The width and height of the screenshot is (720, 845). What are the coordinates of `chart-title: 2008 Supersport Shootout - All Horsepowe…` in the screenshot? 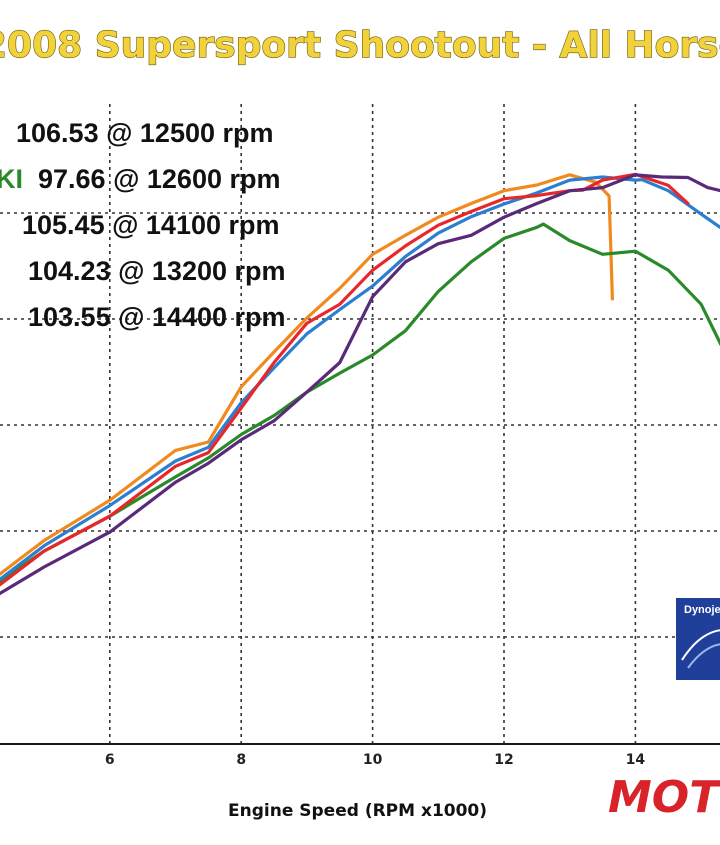 It's located at (360, 45).